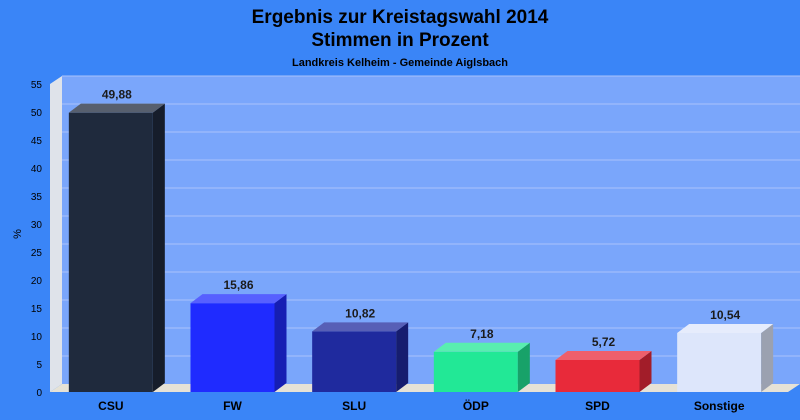 The image size is (800, 420). I want to click on plot-left-wall, so click(56, 234).